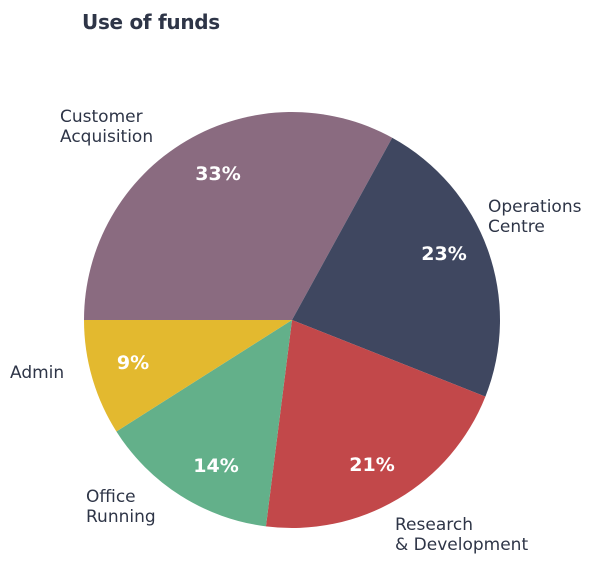 Image resolution: width=600 pixels, height=565 pixels. I want to click on chart-title: Use of funds, so click(151, 22).